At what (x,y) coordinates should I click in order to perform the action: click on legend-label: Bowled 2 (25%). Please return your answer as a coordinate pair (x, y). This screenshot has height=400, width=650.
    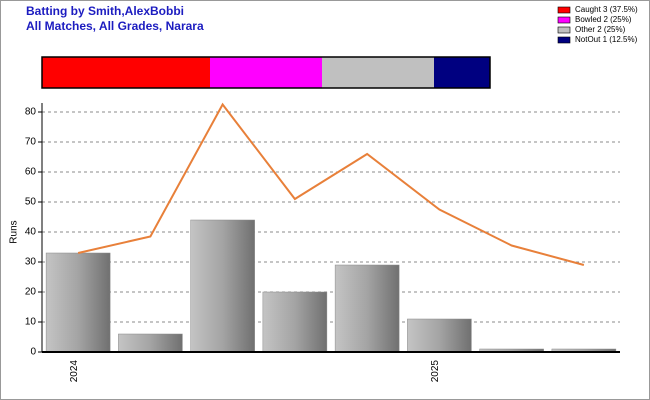
    Looking at the image, I should click on (603, 19).